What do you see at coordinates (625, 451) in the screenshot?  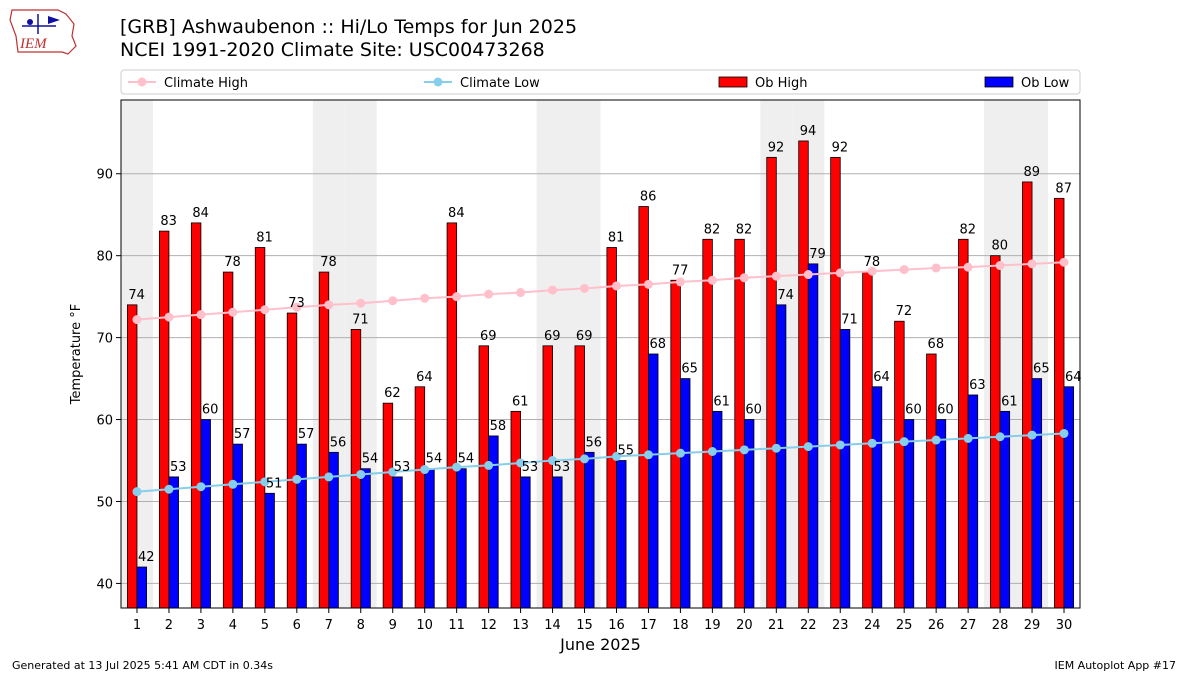 I see `ob-low-label: 55` at bounding box center [625, 451].